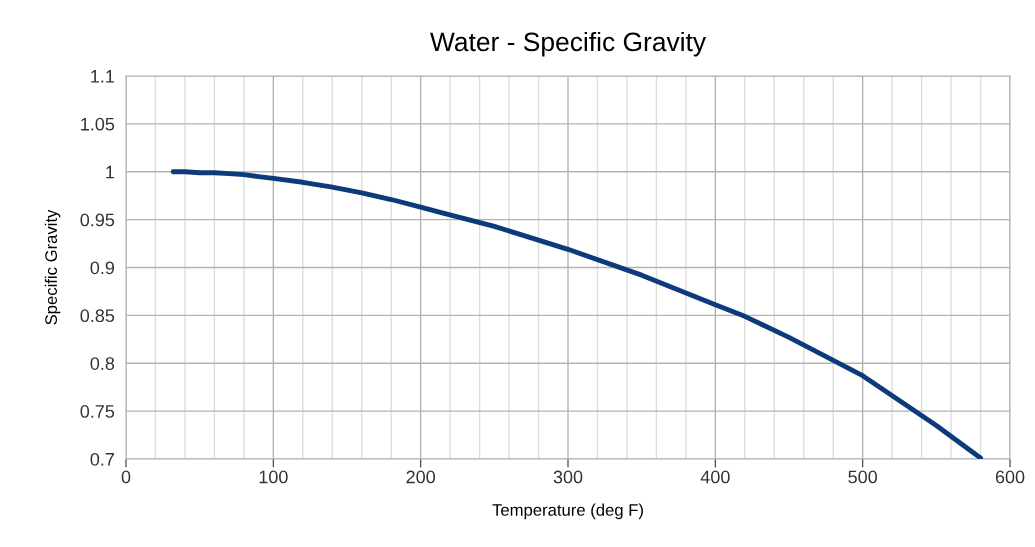 Image resolution: width=1035 pixels, height=547 pixels. Describe the element at coordinates (568, 477) in the screenshot. I see `x-tick-label: 300` at that location.